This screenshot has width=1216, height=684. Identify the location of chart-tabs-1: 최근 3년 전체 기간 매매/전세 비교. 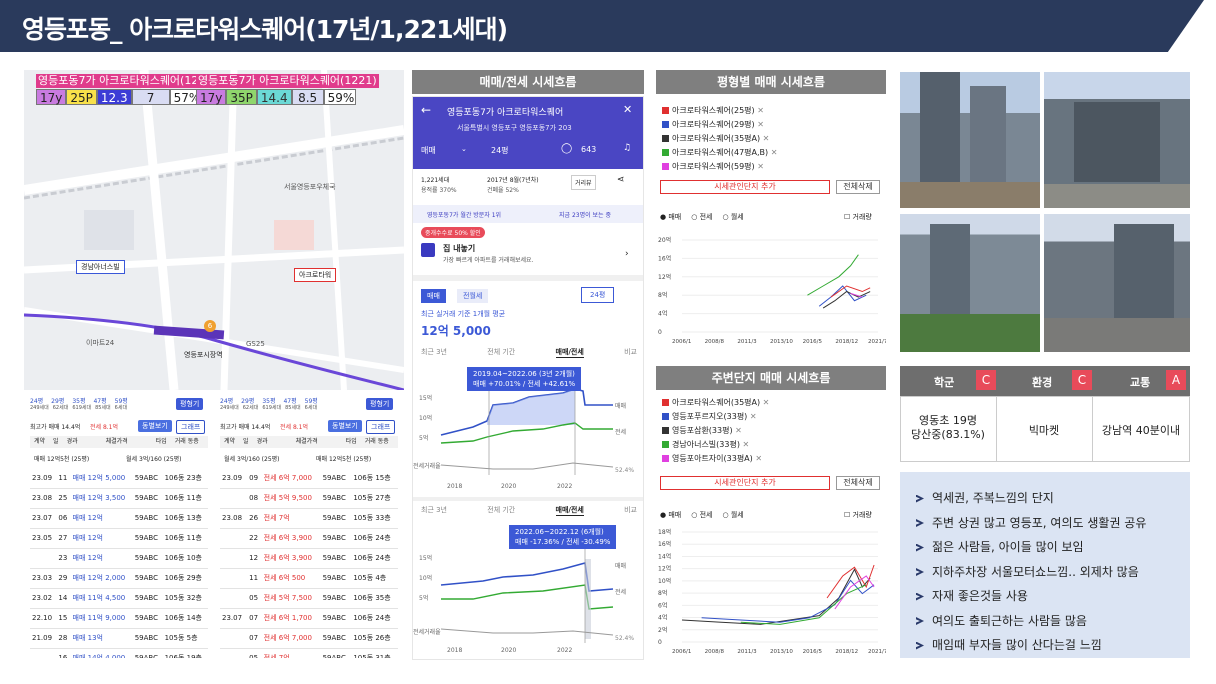
(529, 353).